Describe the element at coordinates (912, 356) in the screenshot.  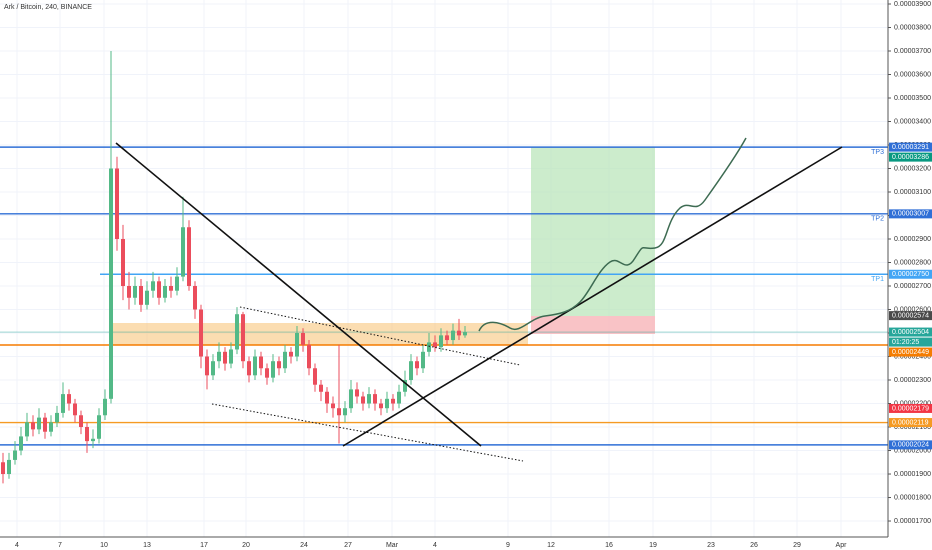
I see `y-tick-label: 0.00002400` at that location.